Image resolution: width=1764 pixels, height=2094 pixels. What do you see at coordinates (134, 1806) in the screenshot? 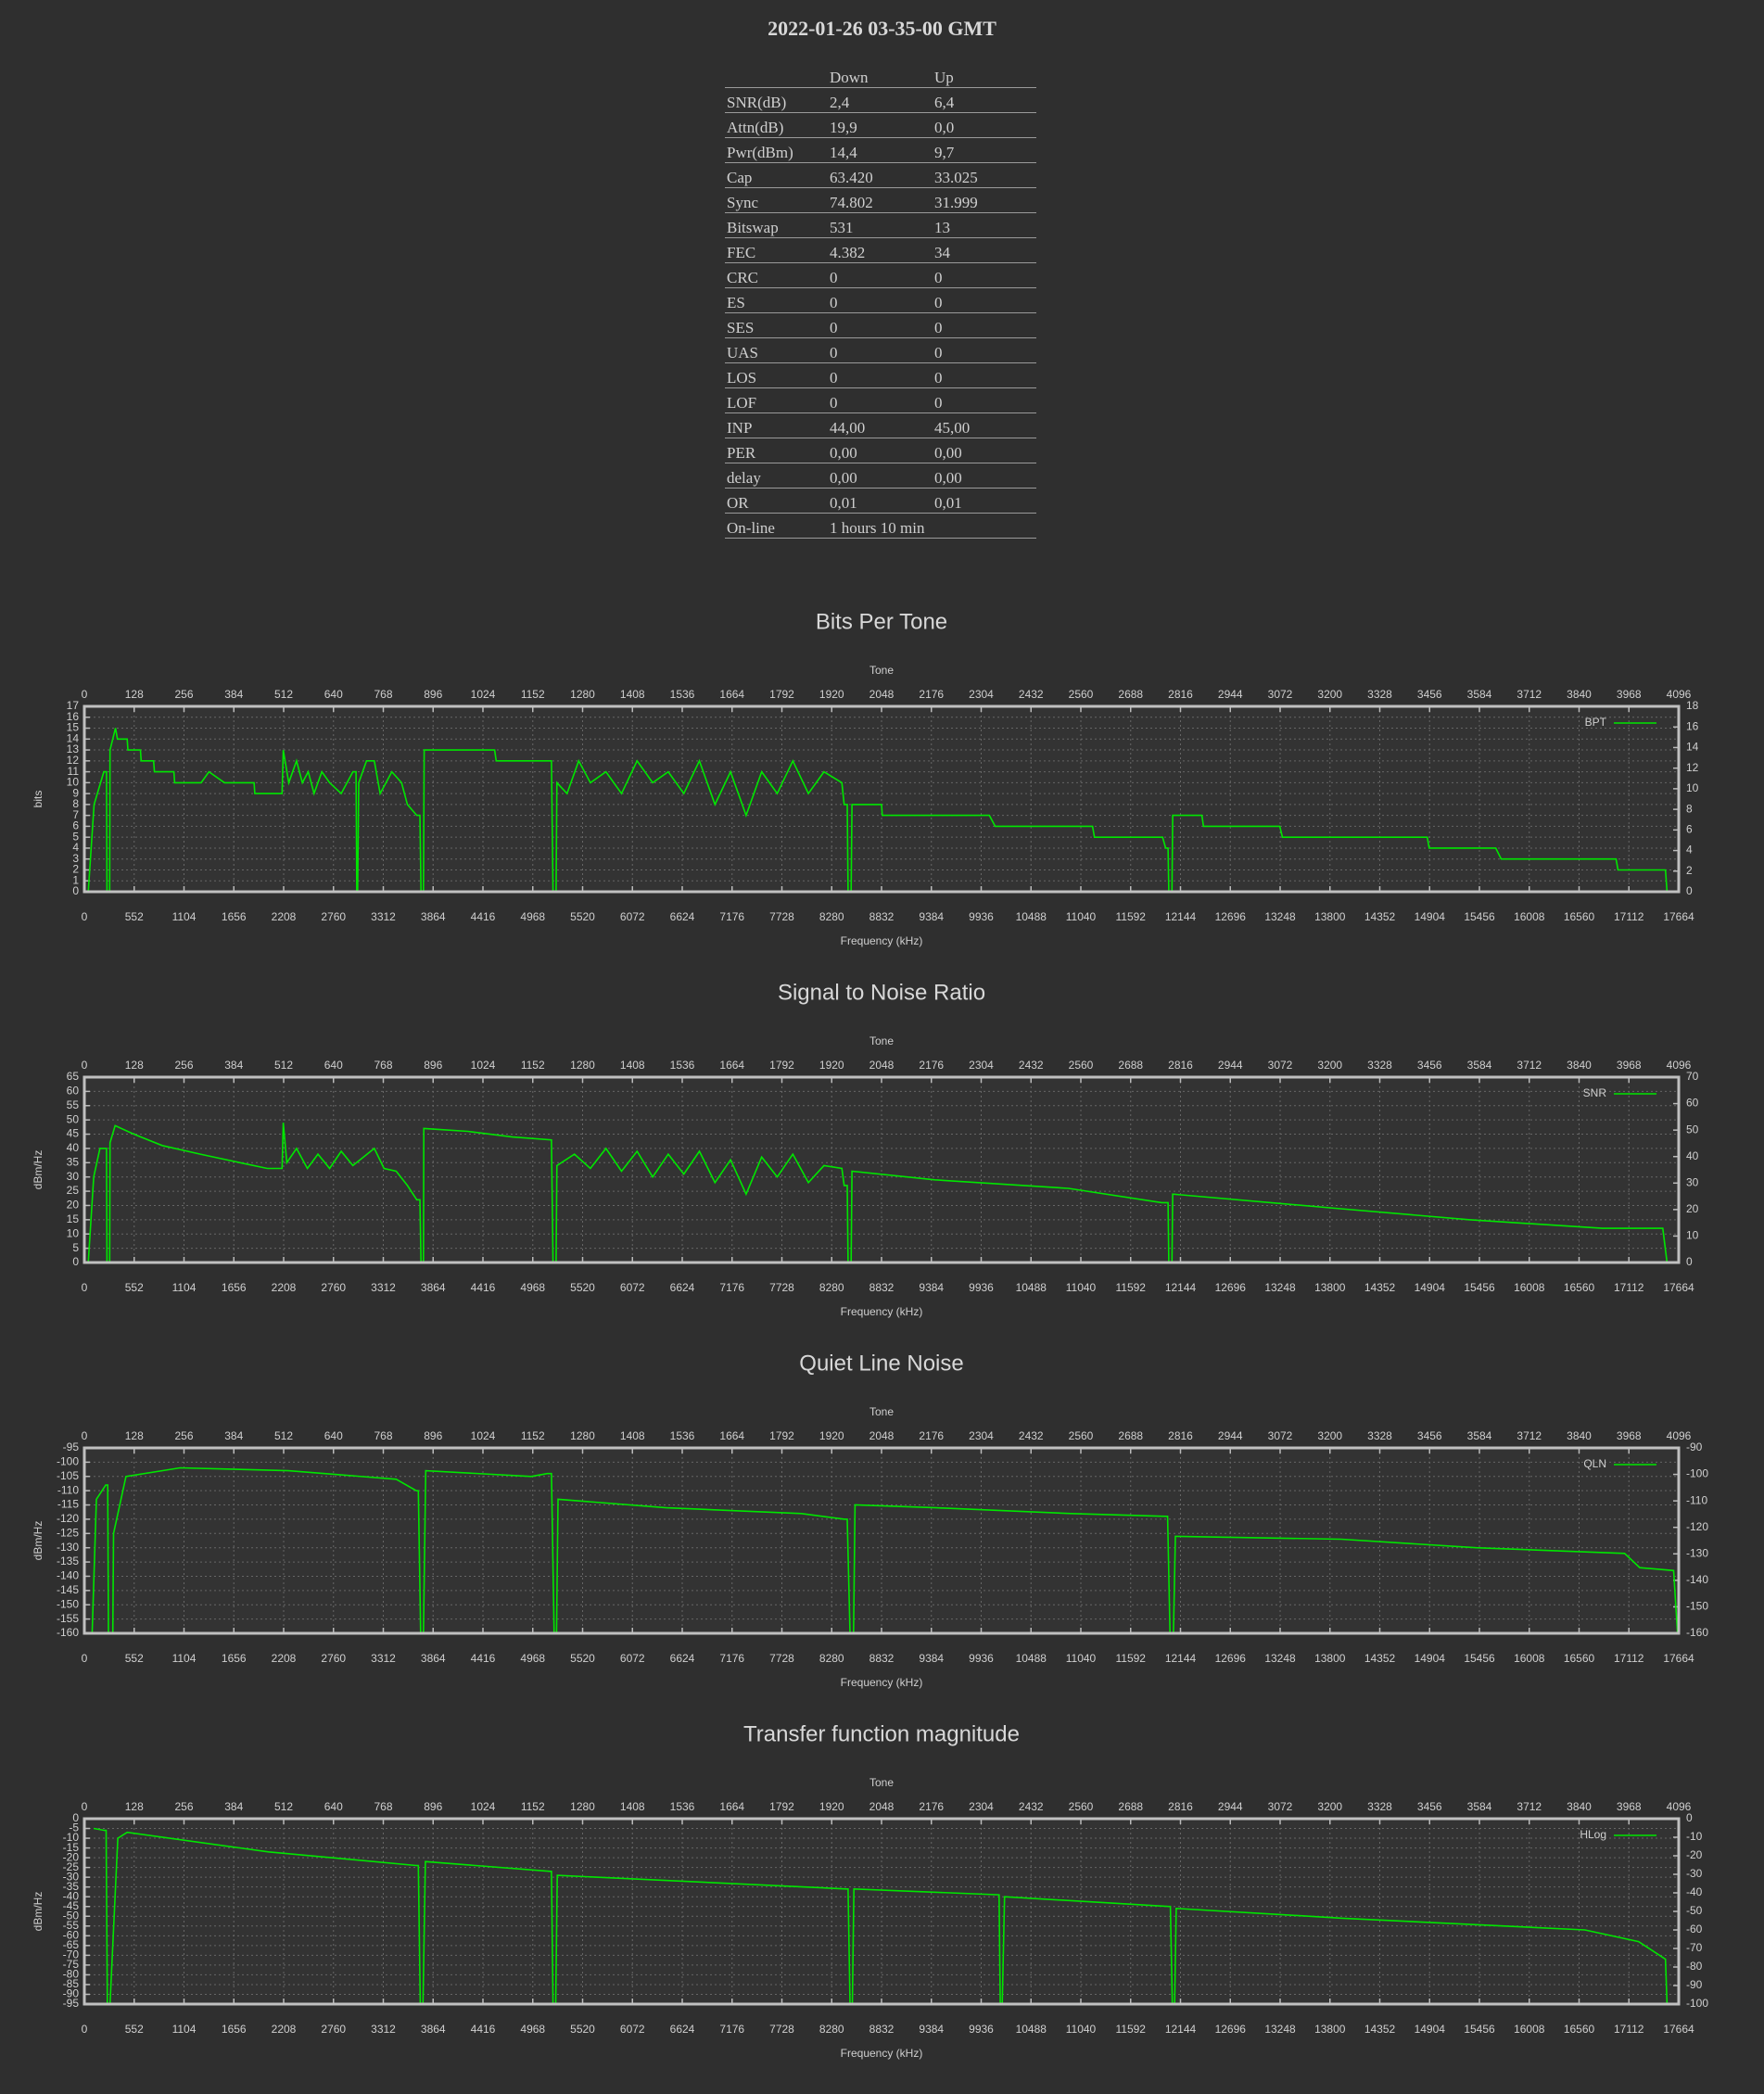
I see `x-tick-label: 128` at bounding box center [134, 1806].